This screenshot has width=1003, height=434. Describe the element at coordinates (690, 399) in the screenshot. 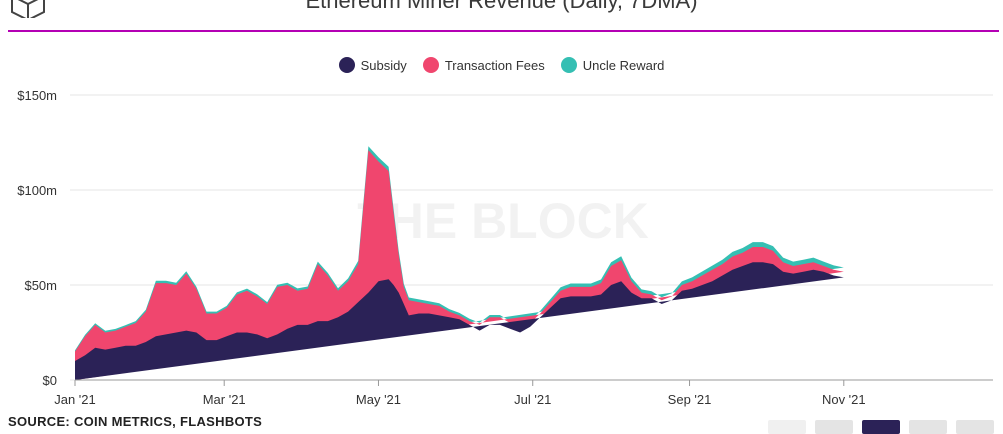

I see `x-tick-label: Sep '21` at that location.